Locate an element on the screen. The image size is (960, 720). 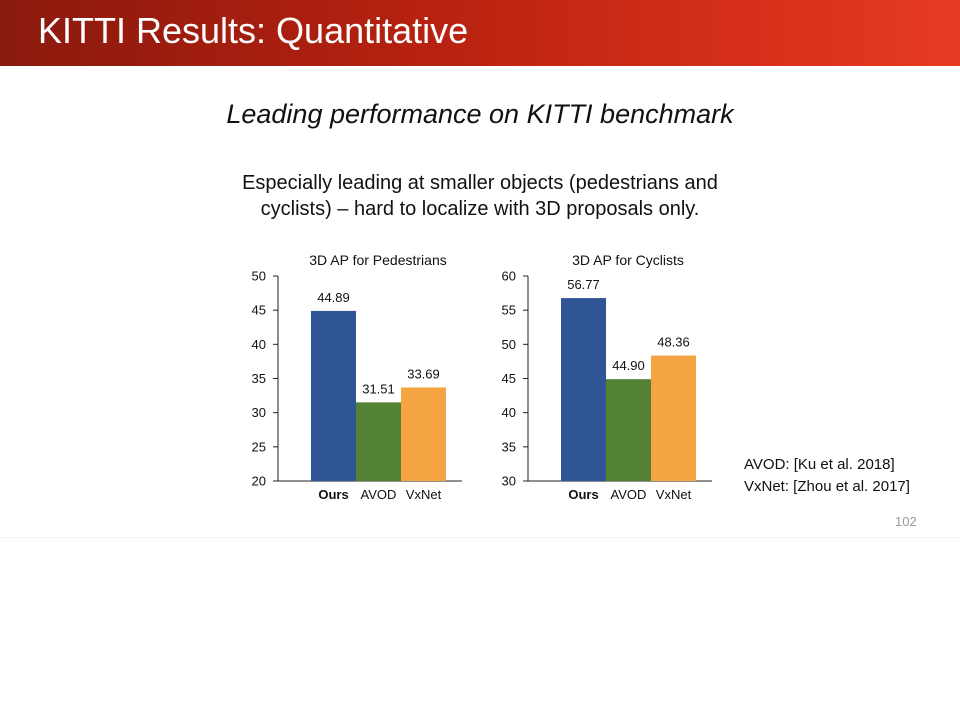
reference-vxnet: VxNet: [Zhou et al. 2017] is located at coordinates (827, 486).